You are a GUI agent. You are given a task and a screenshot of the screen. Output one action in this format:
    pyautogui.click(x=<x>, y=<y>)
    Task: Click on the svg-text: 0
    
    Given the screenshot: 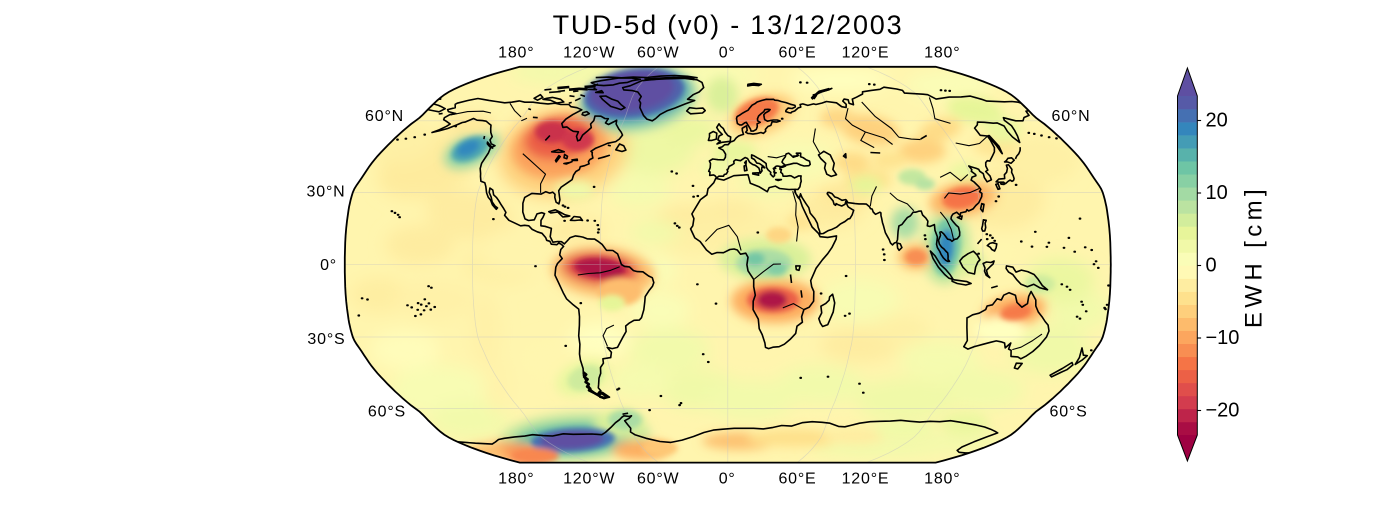 What is the action you would take?
    pyautogui.click(x=1211, y=266)
    